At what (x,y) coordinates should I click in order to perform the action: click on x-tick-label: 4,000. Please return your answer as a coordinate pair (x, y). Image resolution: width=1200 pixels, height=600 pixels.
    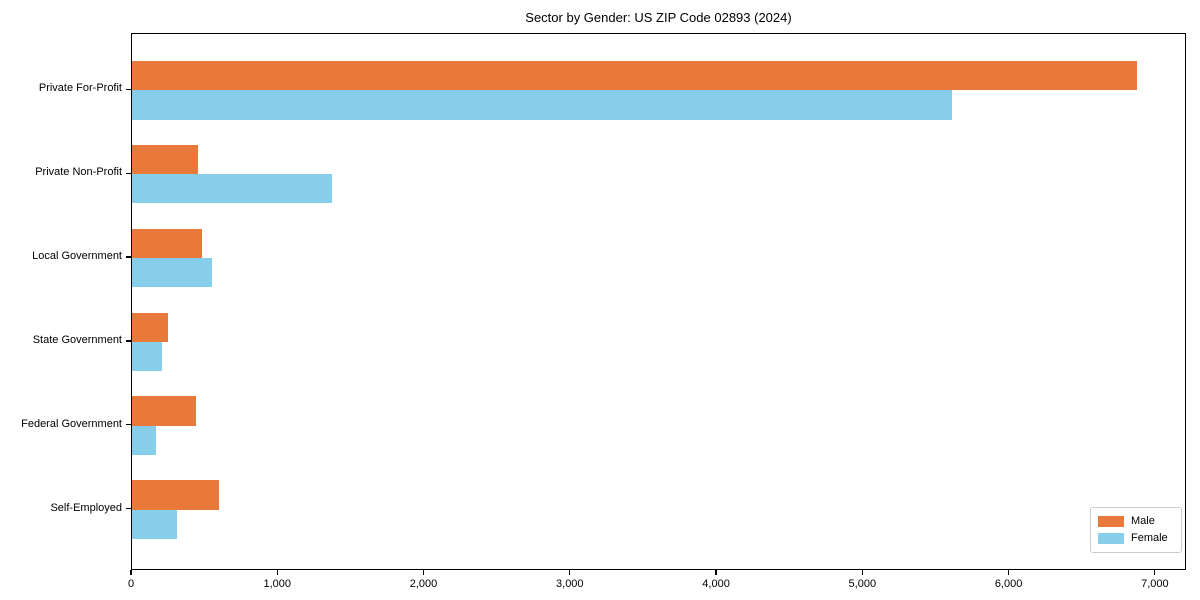
    Looking at the image, I should click on (716, 584).